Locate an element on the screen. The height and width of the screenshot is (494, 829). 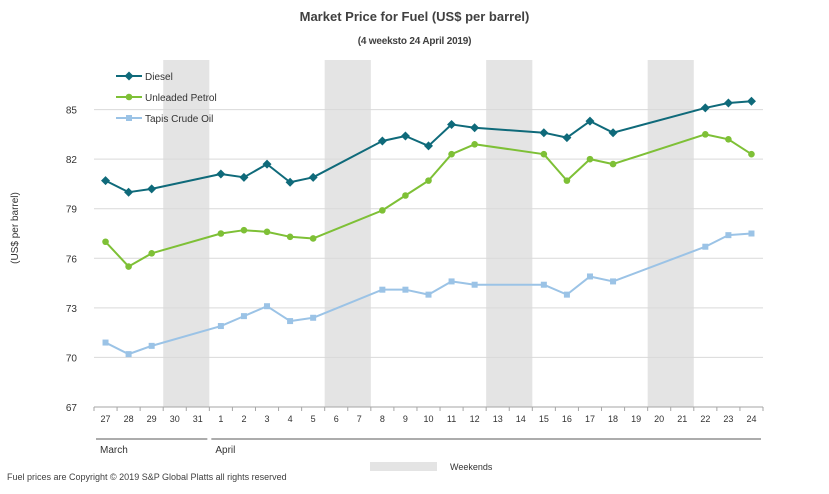
y-axis-ticks: 67 70 73 76 79 82 85 is located at coordinates (72, 260).